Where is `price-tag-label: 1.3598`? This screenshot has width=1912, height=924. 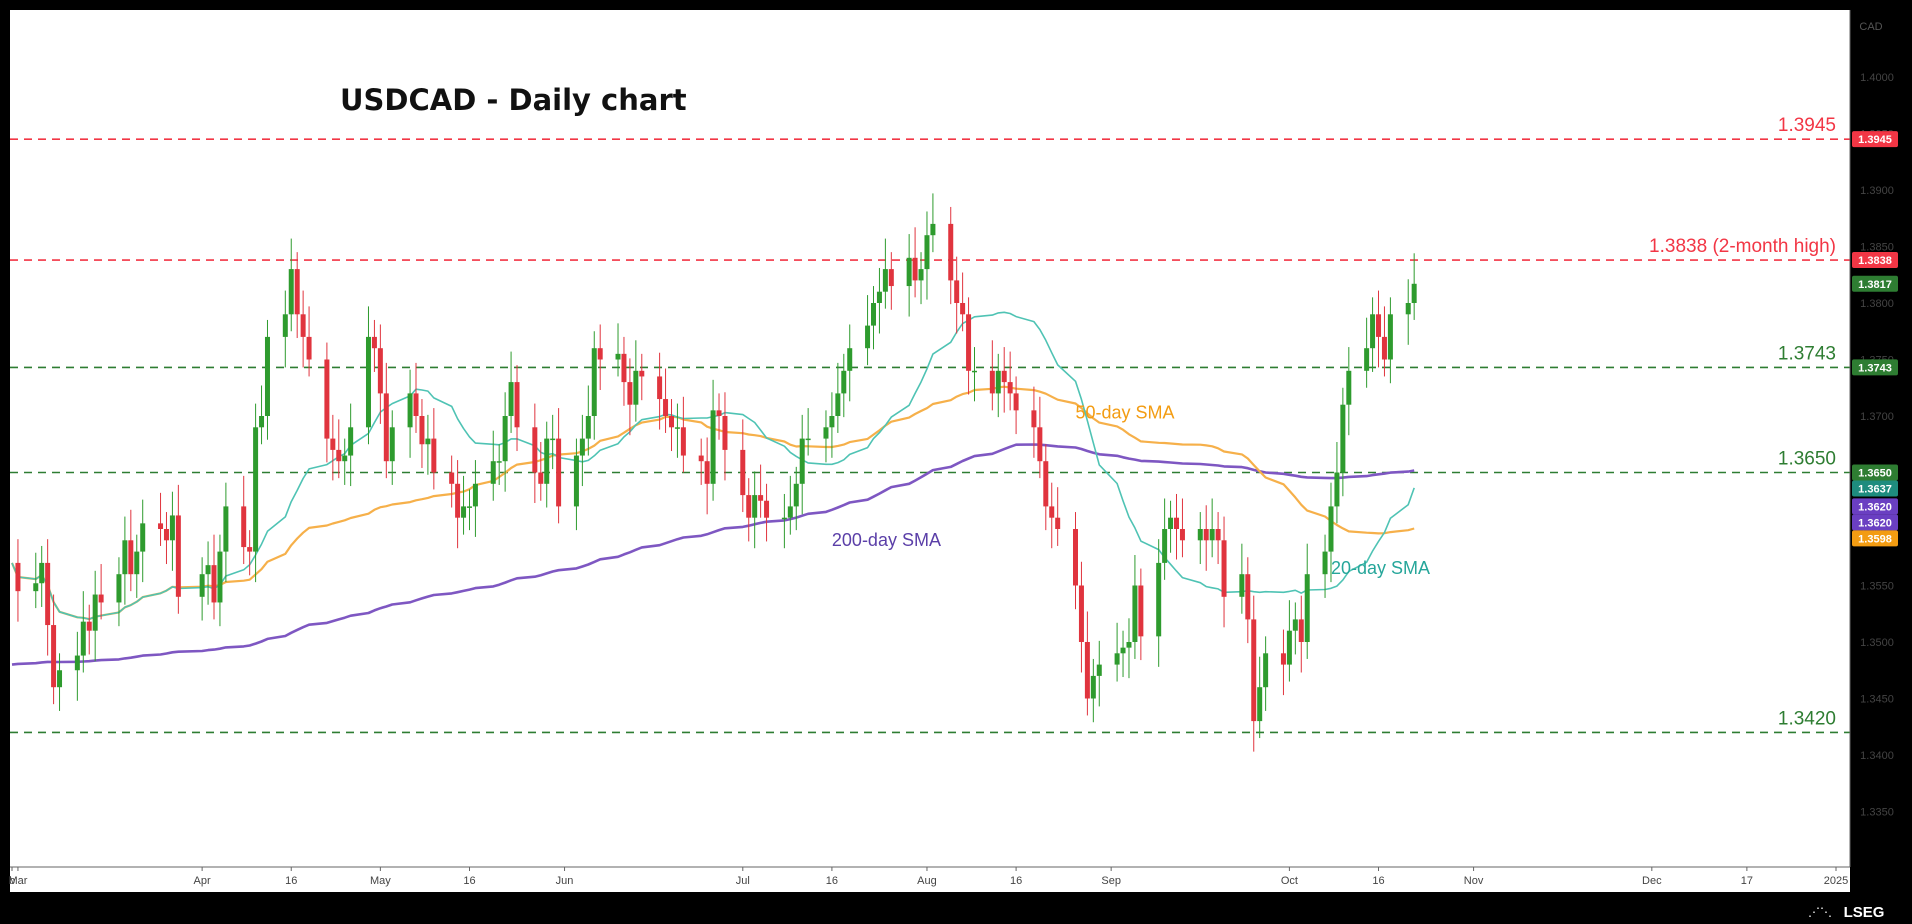
price-tag-label: 1.3598 is located at coordinates (1875, 539).